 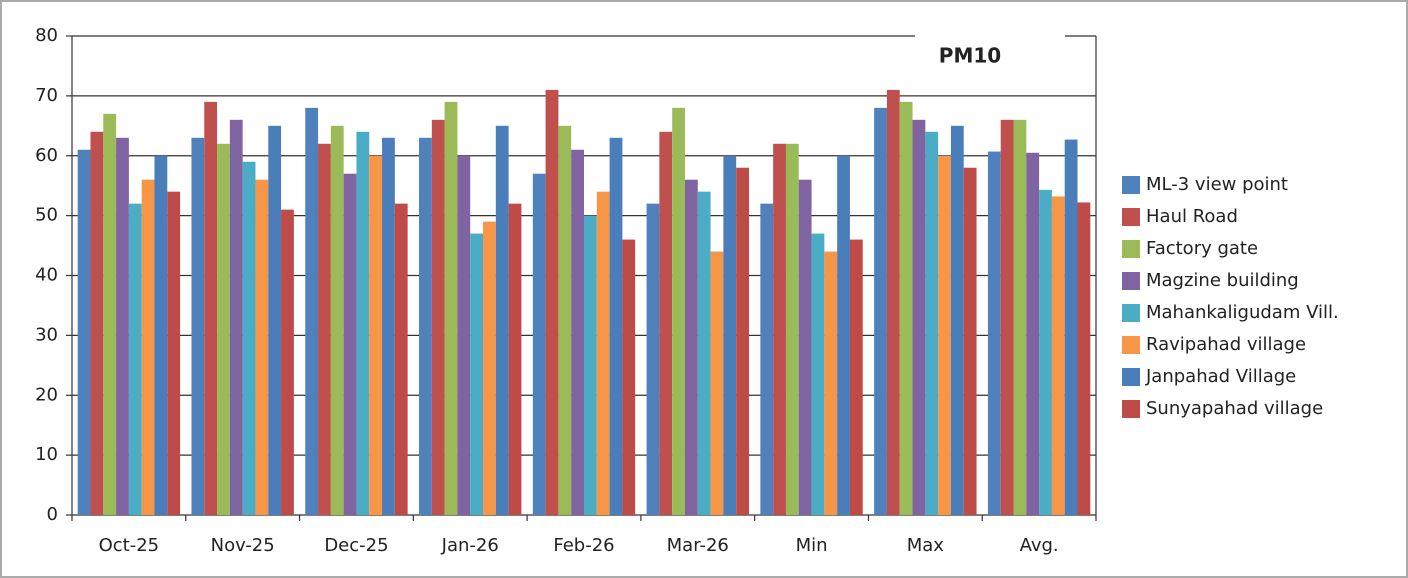 What do you see at coordinates (926, 545) in the screenshot?
I see `x-tick-label: Max` at bounding box center [926, 545].